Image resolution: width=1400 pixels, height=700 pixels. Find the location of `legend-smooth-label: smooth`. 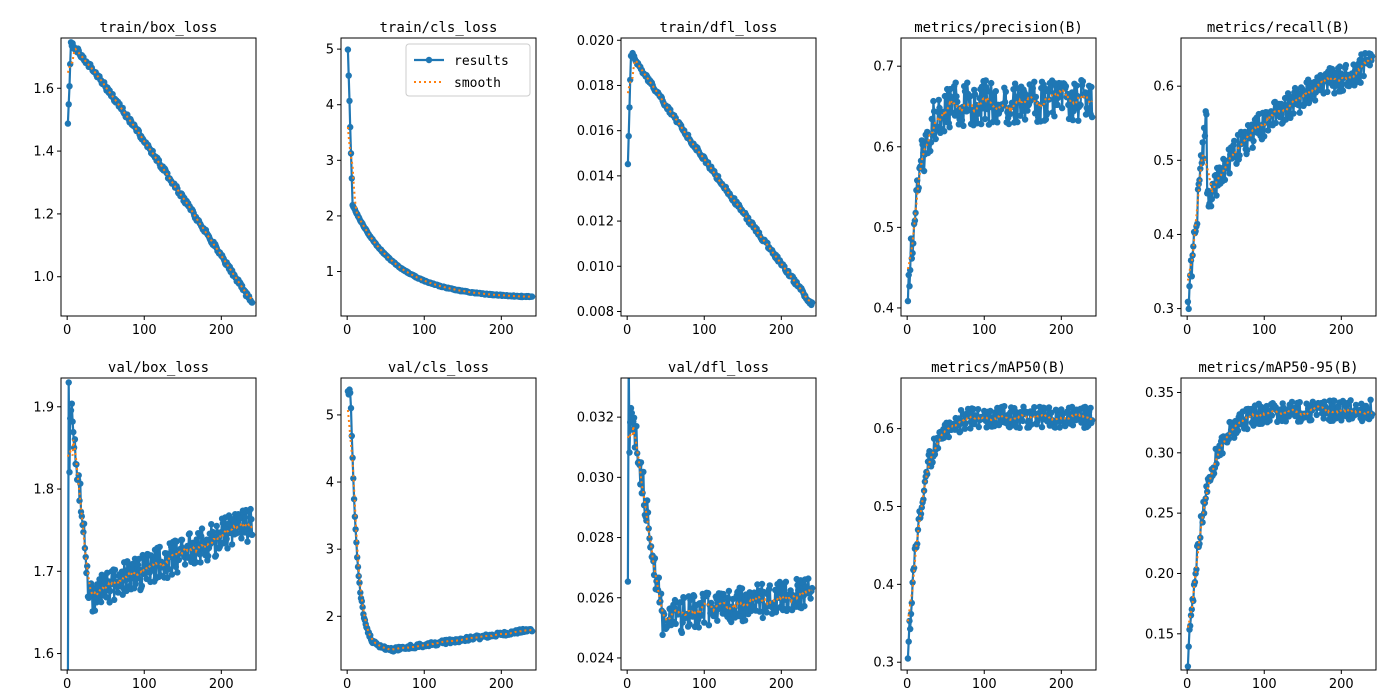

legend-smooth-label: smooth is located at coordinates (477, 83).